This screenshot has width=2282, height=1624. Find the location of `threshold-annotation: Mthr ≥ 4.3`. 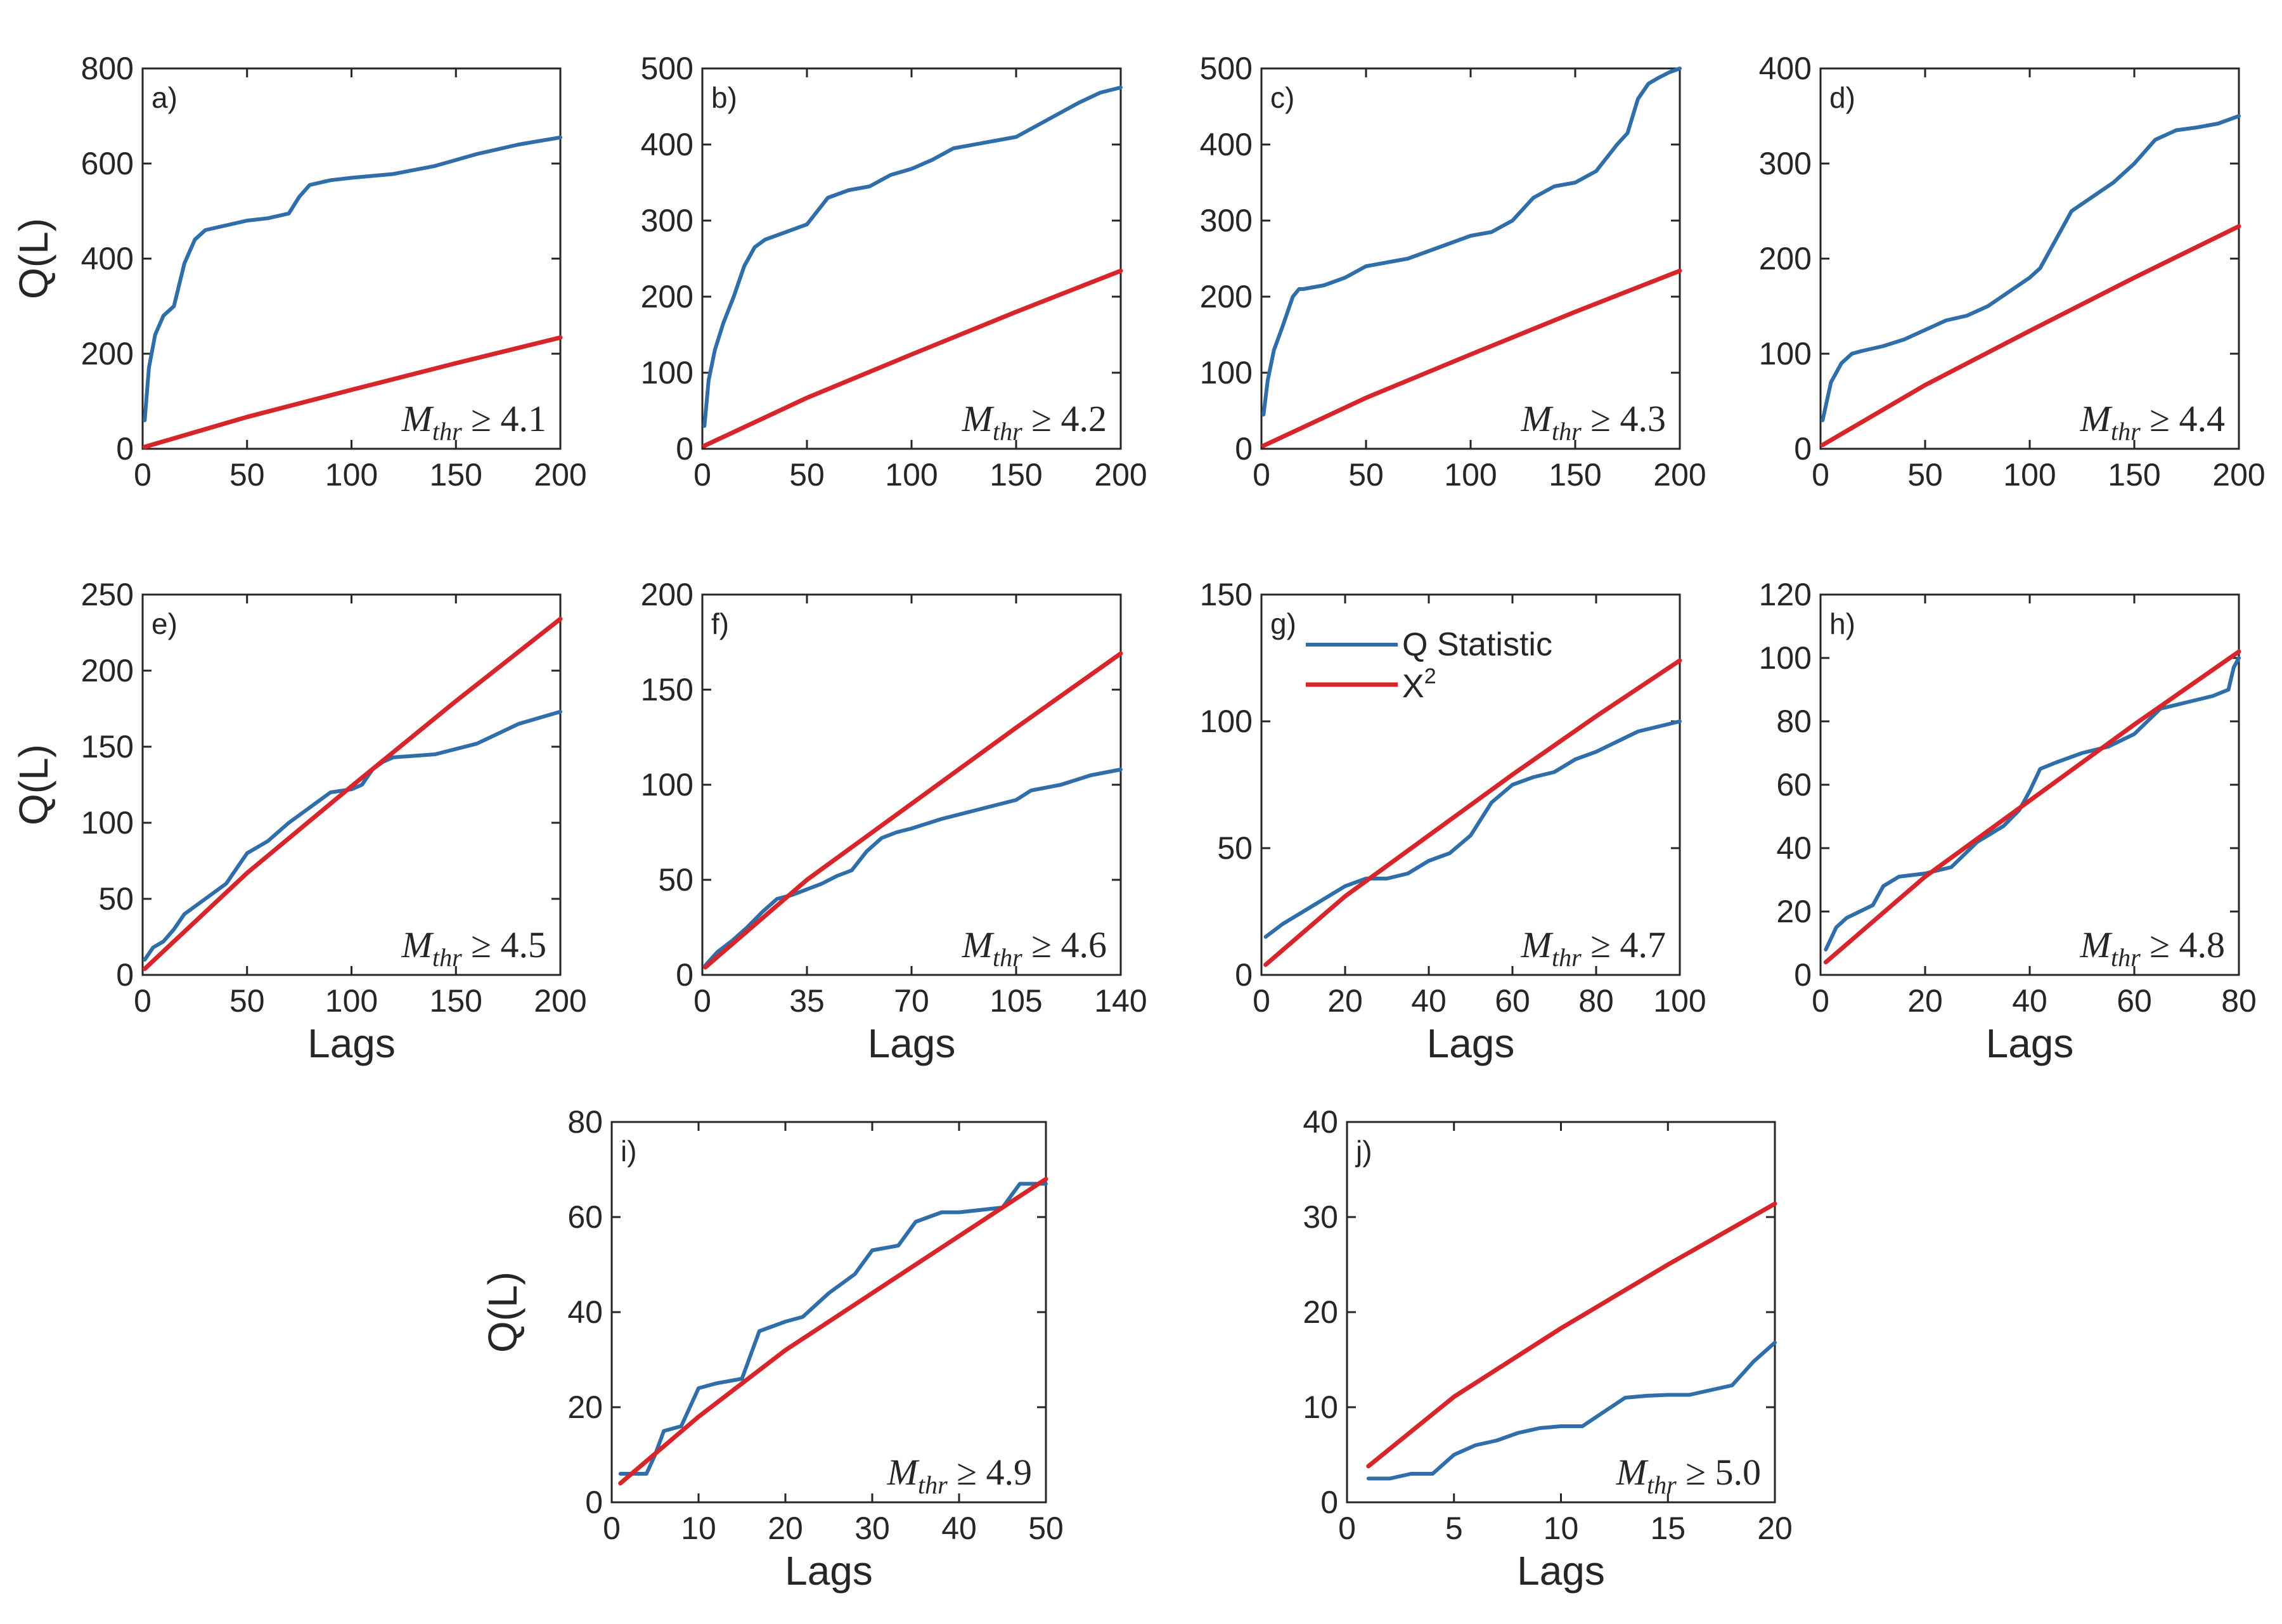

threshold-annotation: Mthr ≥ 4.3 is located at coordinates (1593, 422).